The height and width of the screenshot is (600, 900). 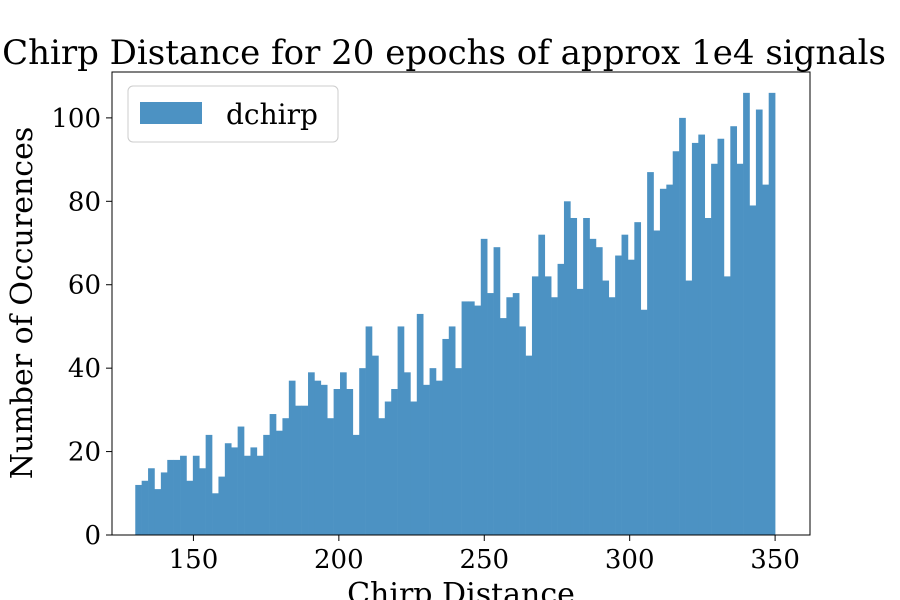 What do you see at coordinates (461, 588) in the screenshot?
I see `x-axis-label: Chirp Distance` at bounding box center [461, 588].